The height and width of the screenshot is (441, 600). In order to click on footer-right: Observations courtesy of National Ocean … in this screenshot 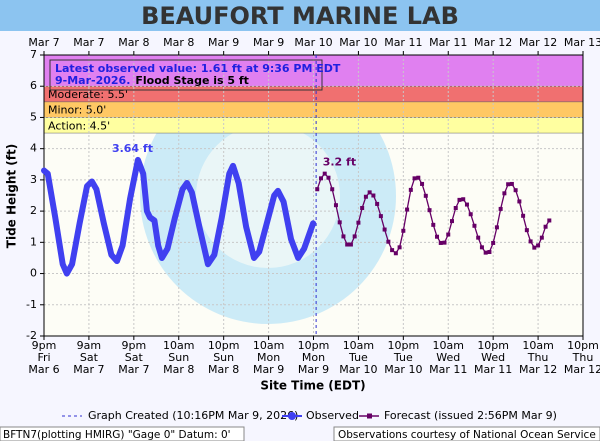, I will do `click(467, 435)`.